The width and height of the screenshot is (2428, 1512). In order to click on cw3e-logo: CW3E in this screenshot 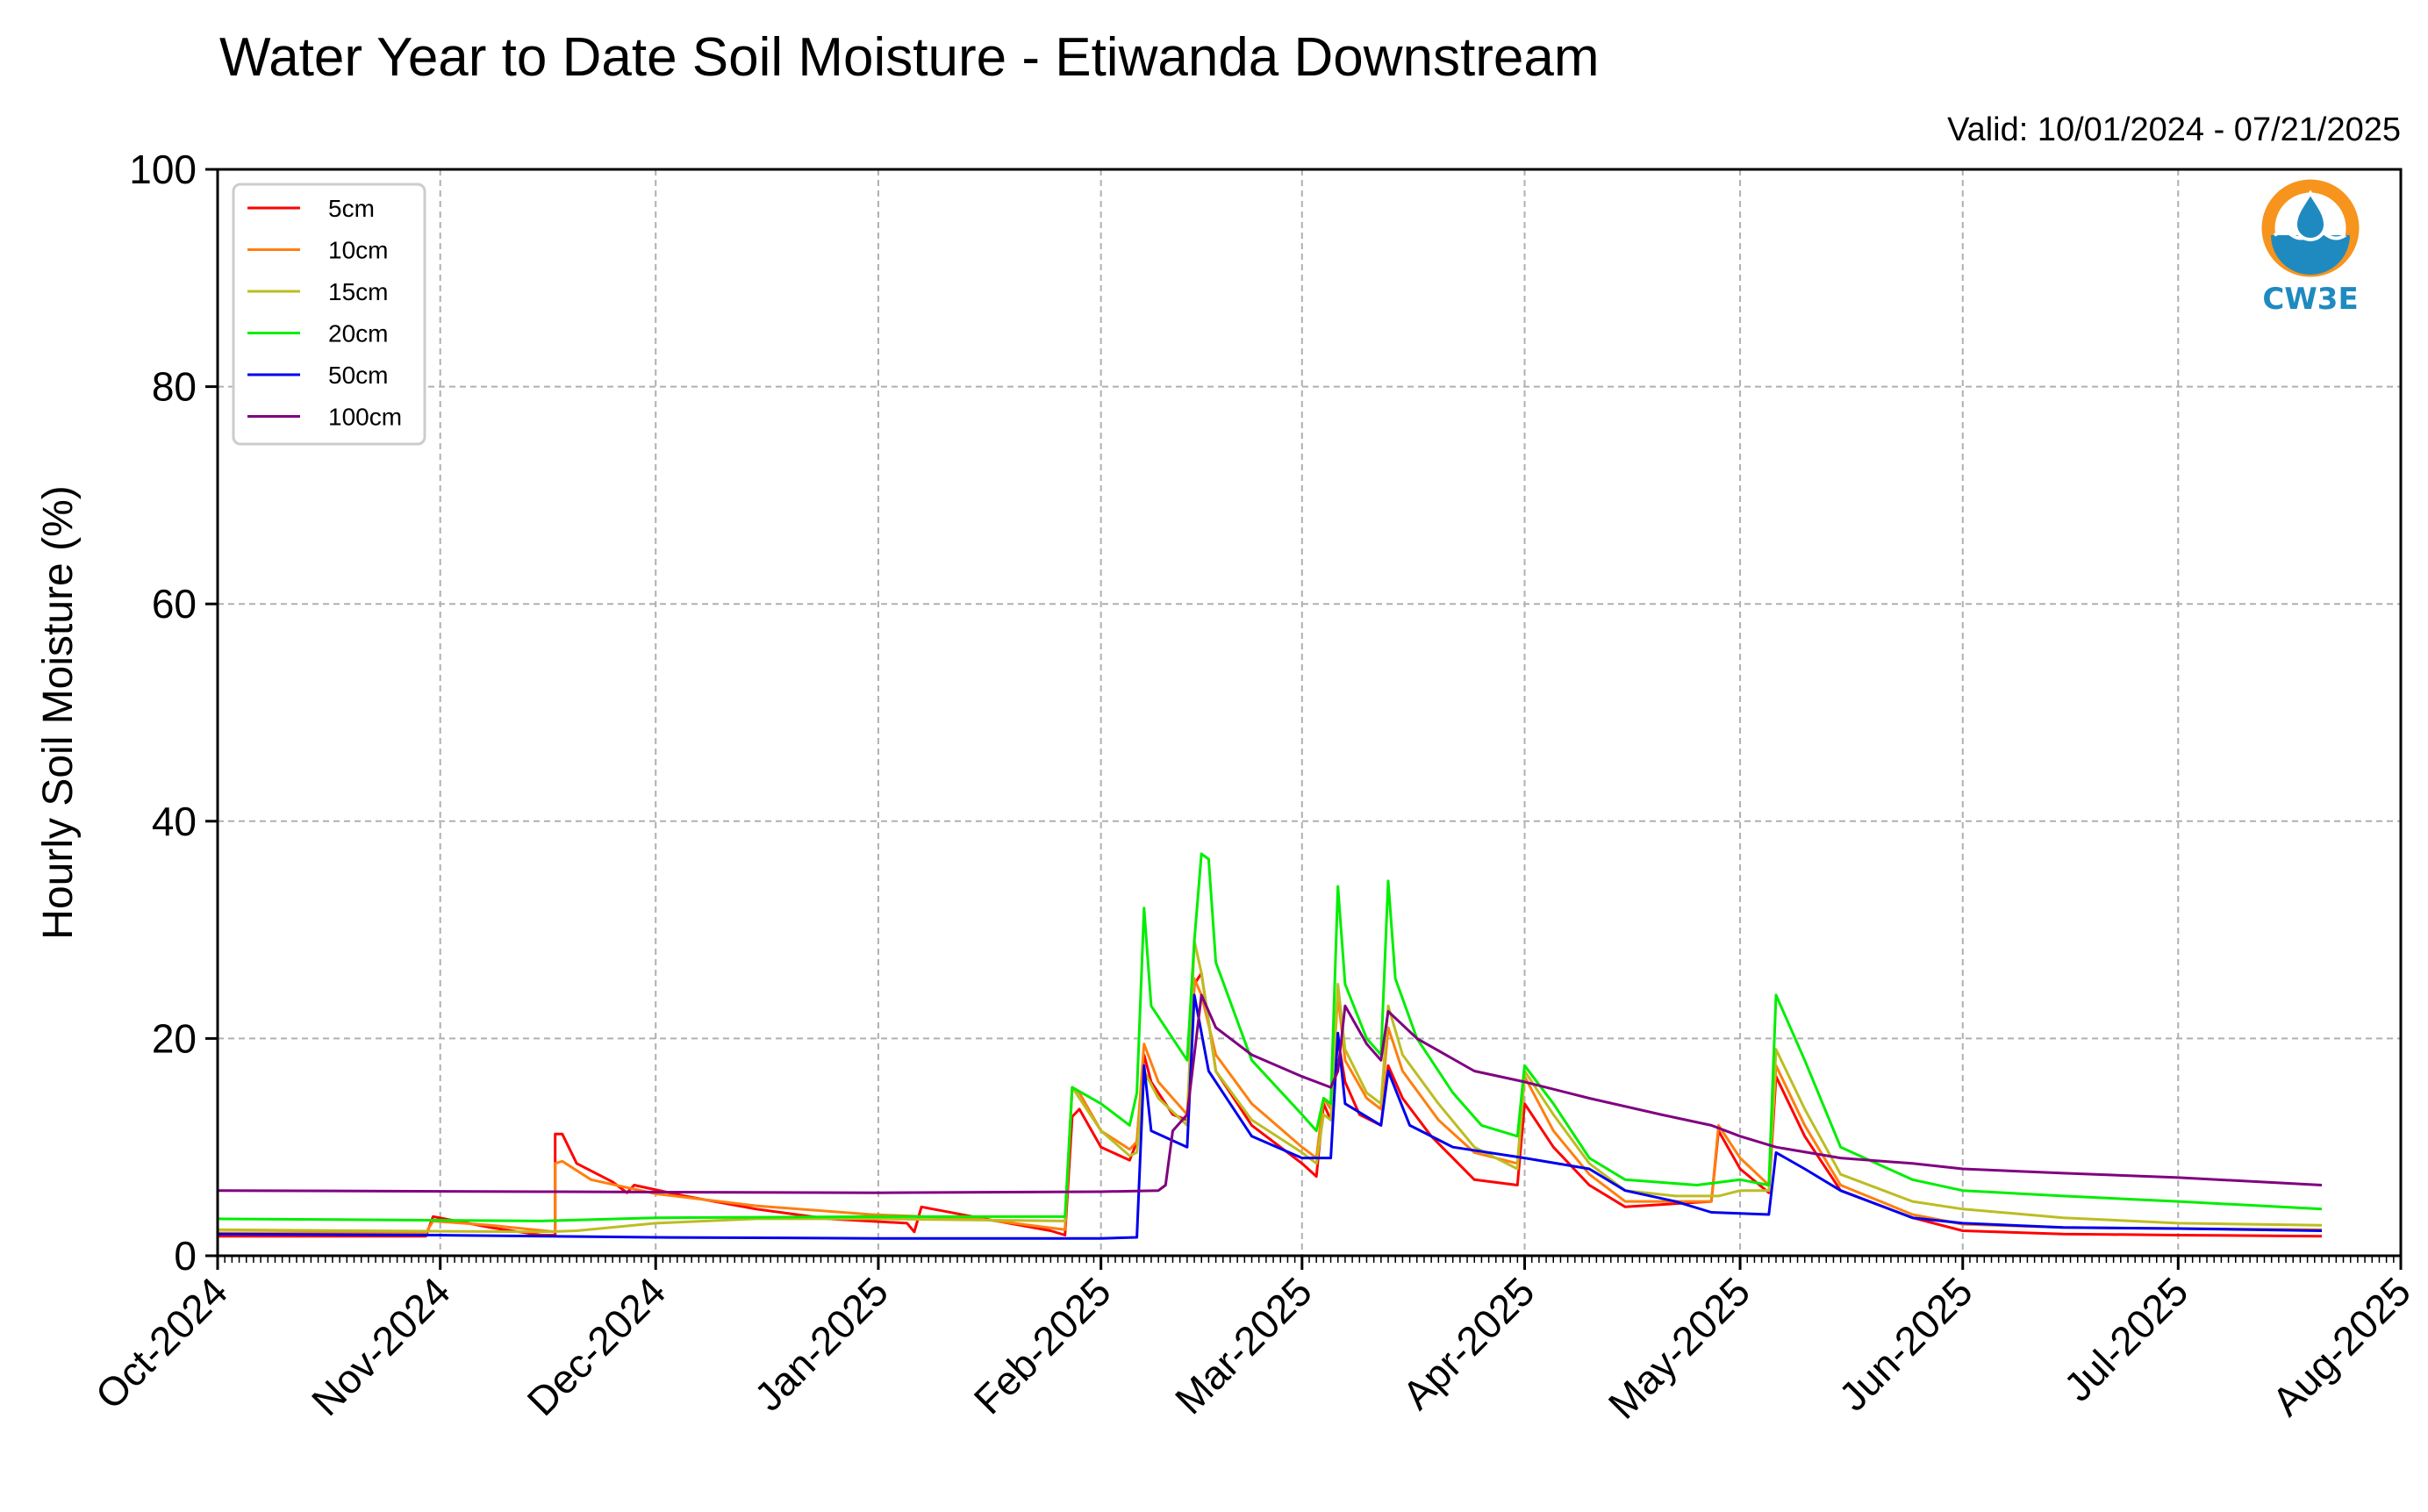, I will do `click(2311, 248)`.